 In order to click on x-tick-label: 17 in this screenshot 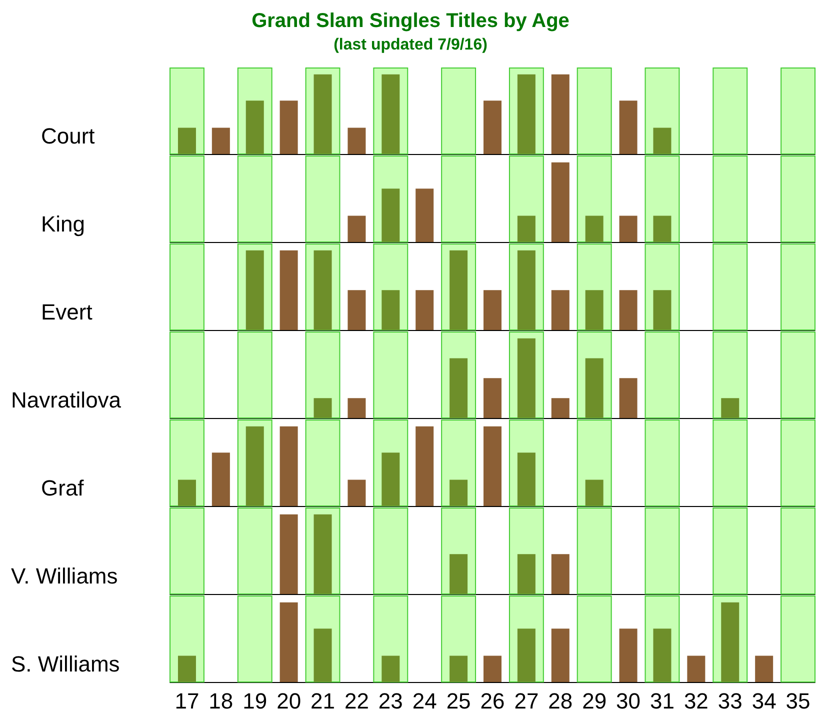, I will do `click(187, 701)`.